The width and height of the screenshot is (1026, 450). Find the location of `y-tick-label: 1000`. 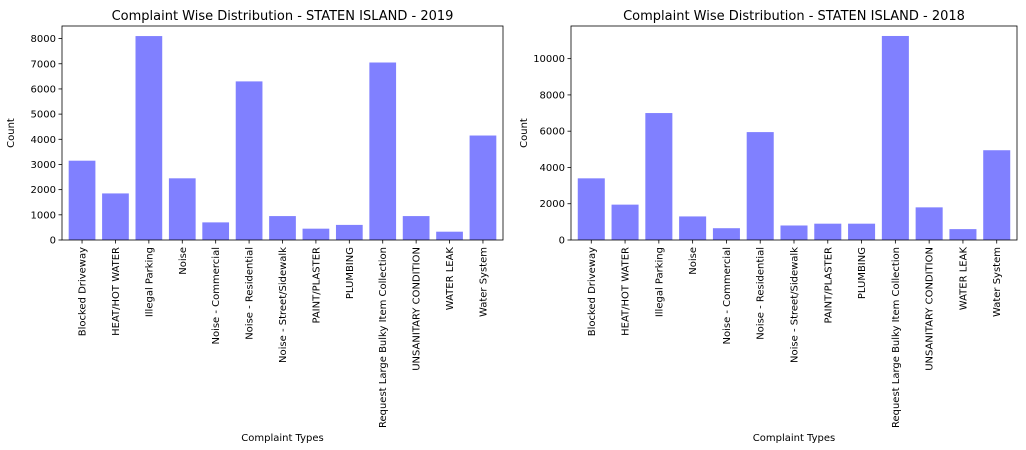

y-tick-label: 1000 is located at coordinates (43, 215).